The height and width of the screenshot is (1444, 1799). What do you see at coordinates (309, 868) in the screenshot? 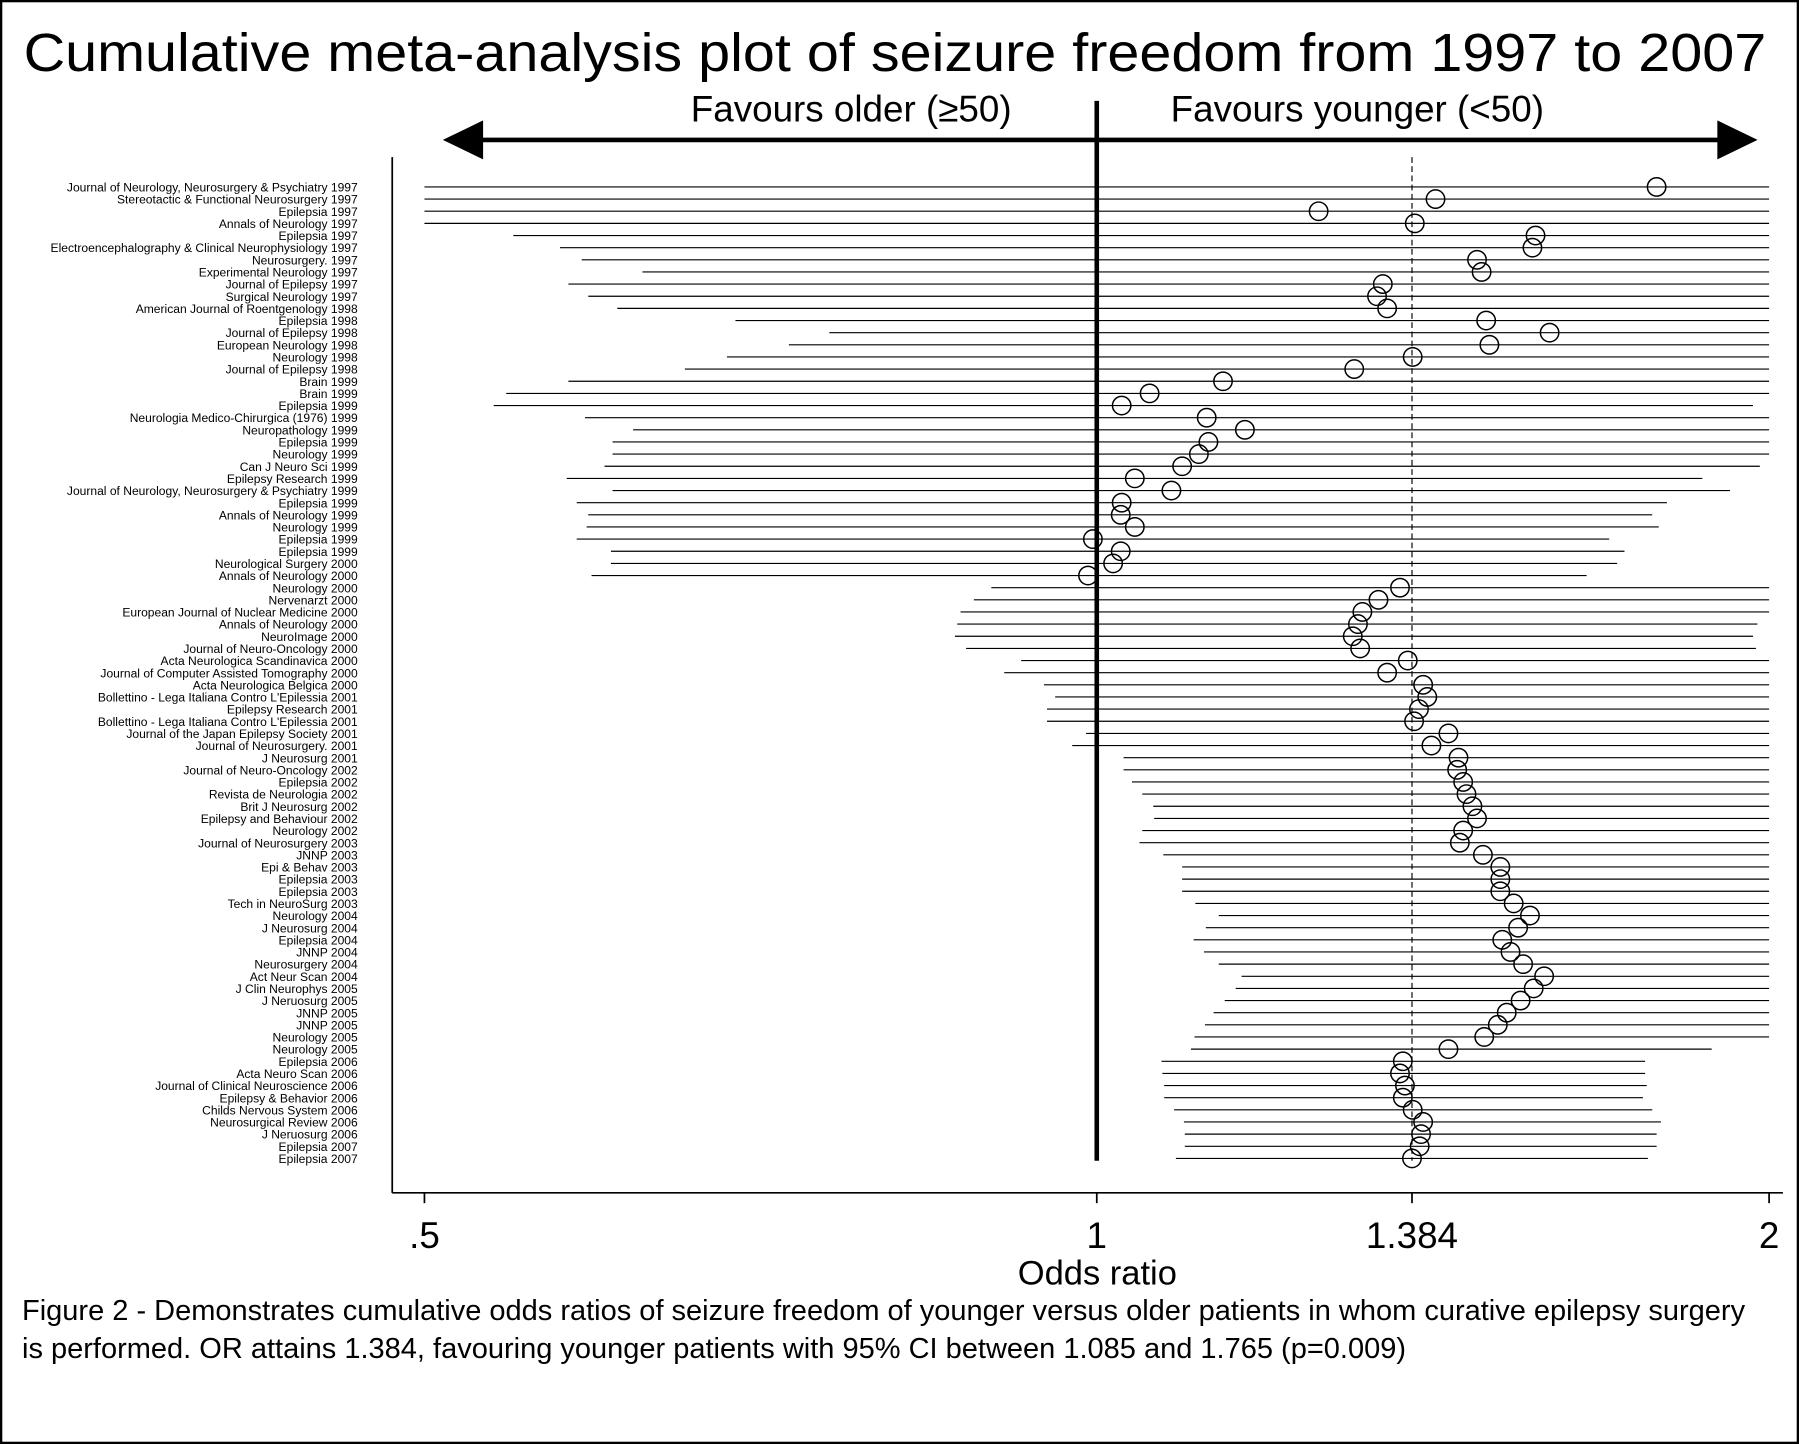
I see `row-label: Epi & Behav 2003` at bounding box center [309, 868].